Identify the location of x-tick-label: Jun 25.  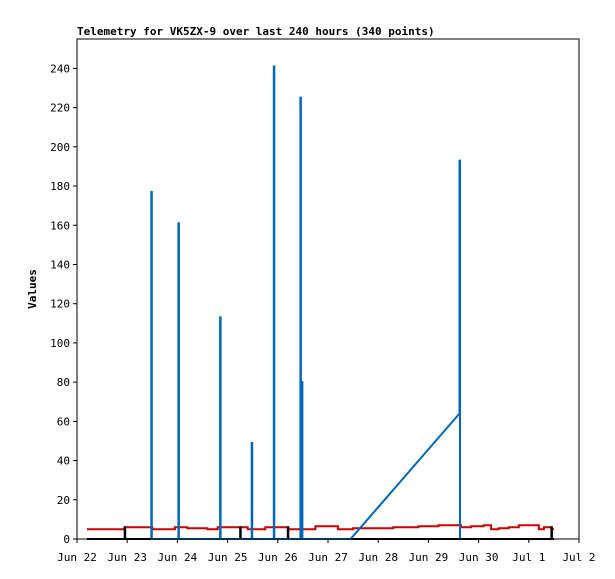
(228, 557).